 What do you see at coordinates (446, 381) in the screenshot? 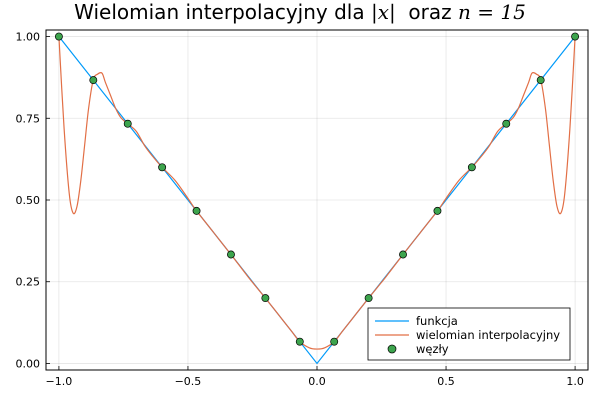
I see `x-tick-label: 0.5` at bounding box center [446, 381].